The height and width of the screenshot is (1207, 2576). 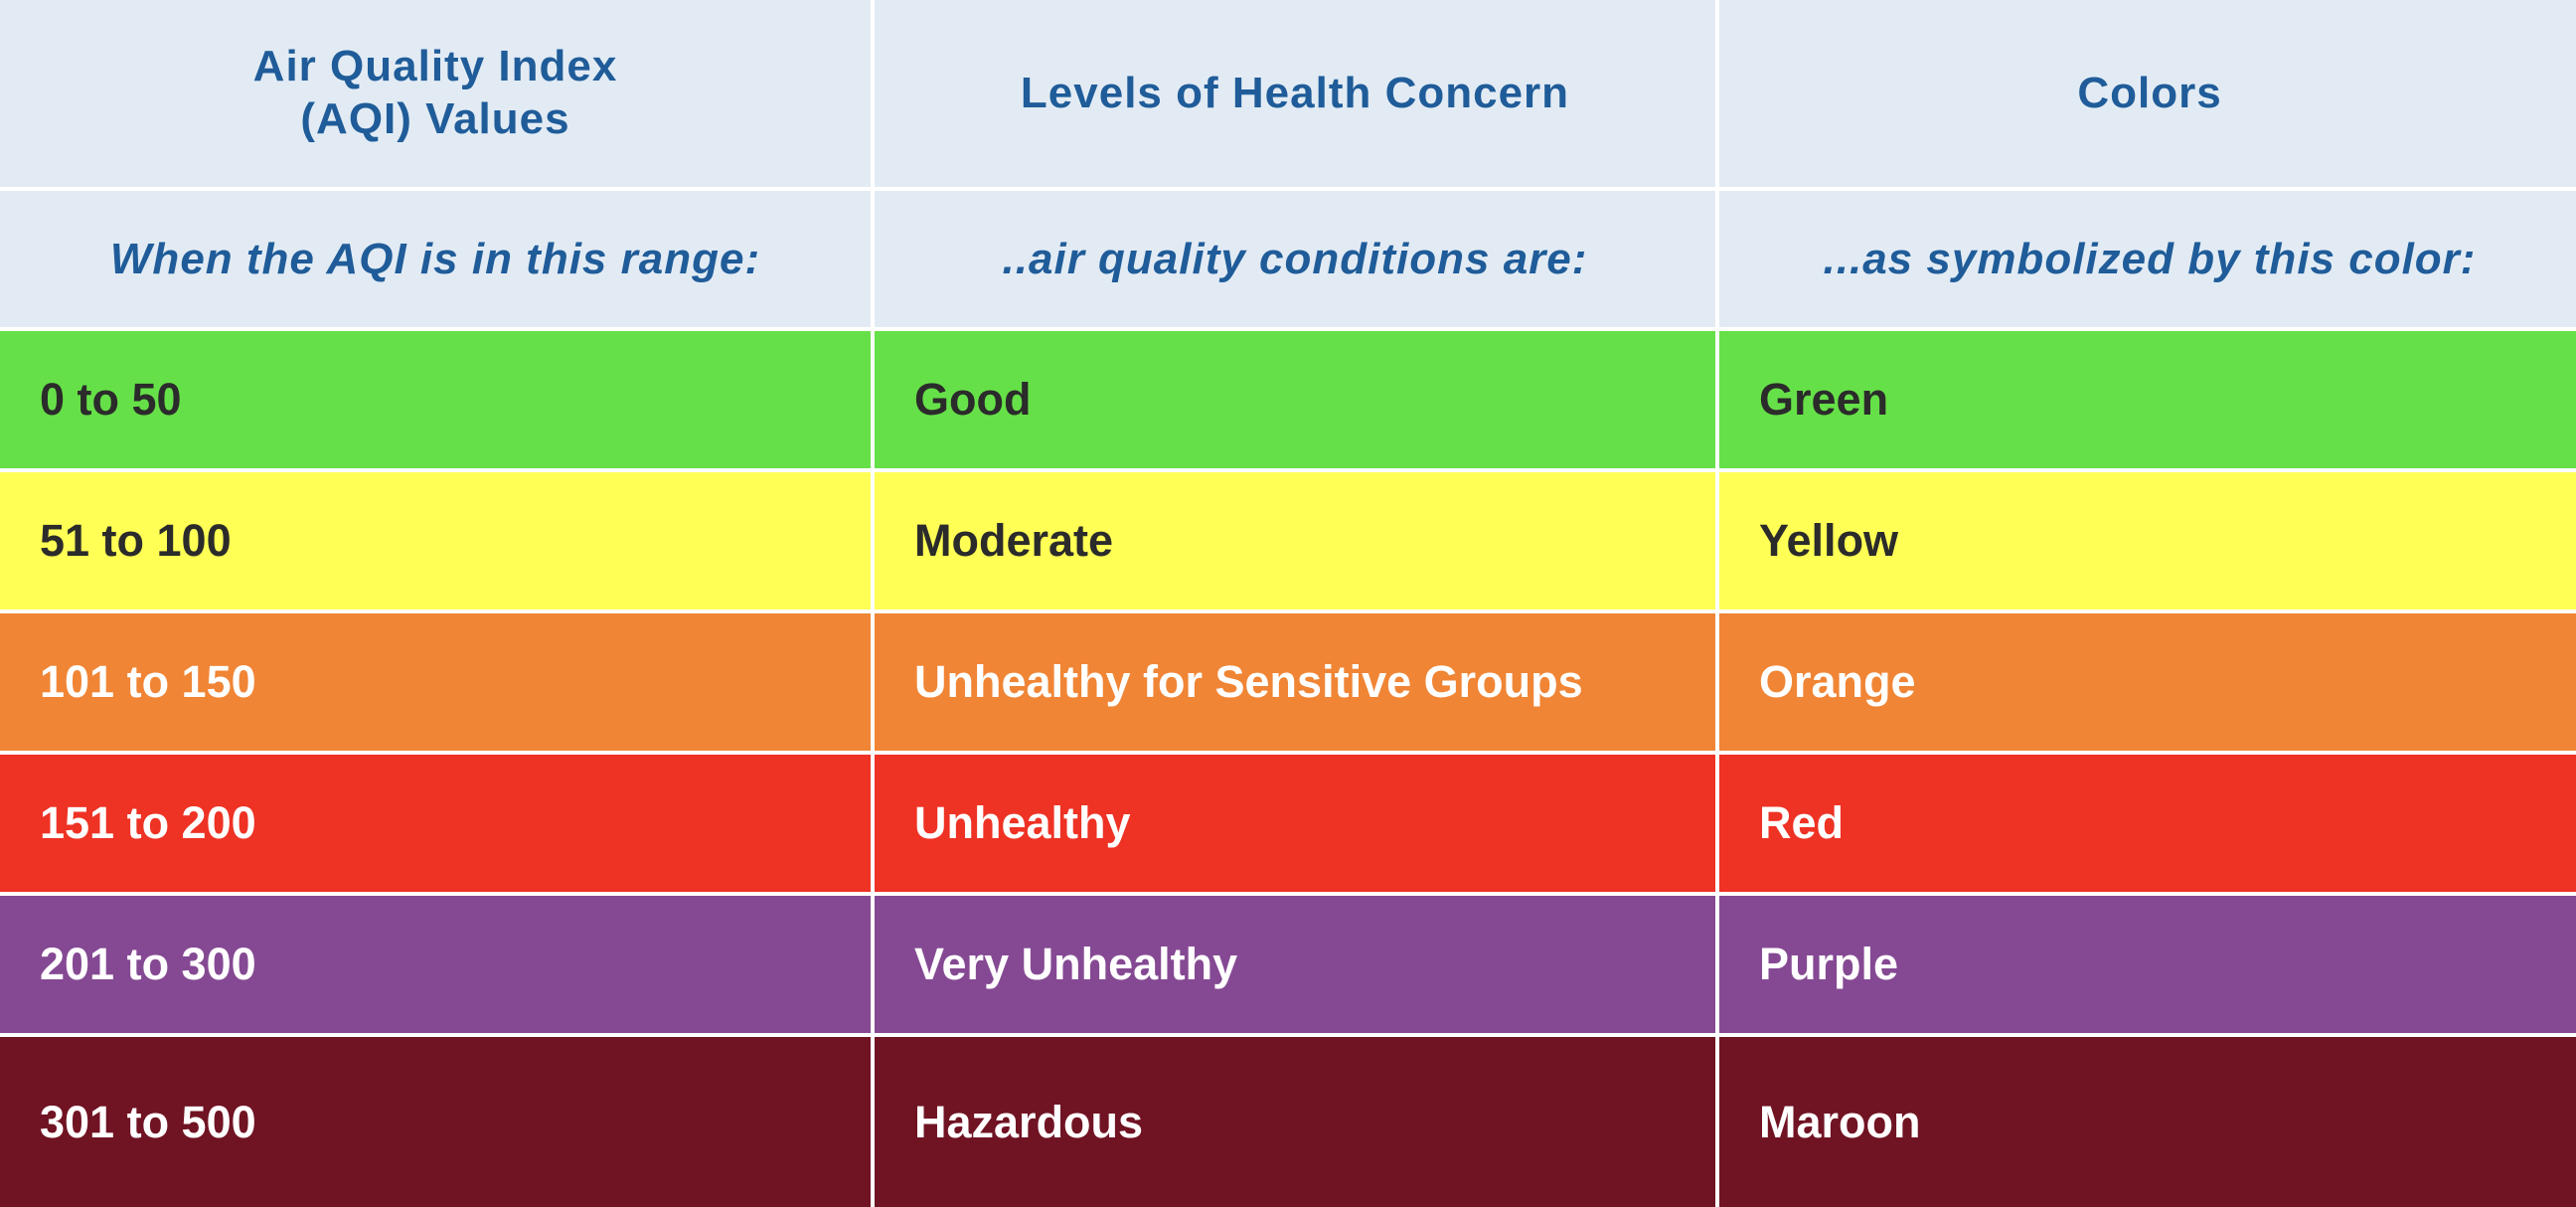 I want to click on header-cell: Colors, so click(x=2147, y=93).